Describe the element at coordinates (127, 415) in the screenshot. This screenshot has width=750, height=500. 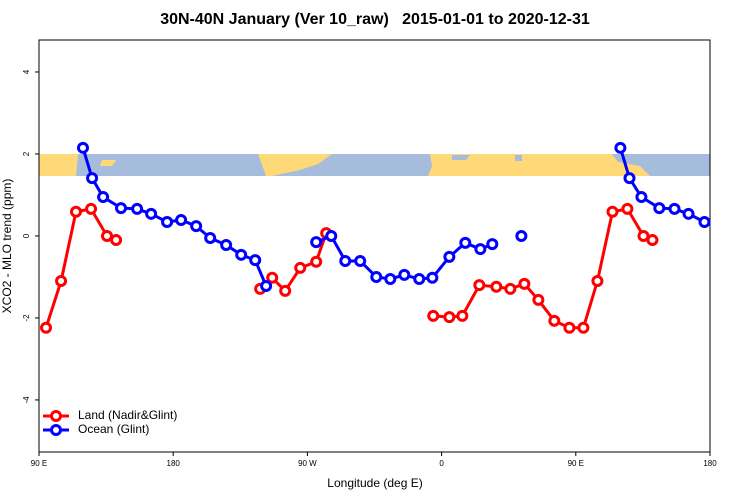
I see `legend-label: Land (Nadir&Glint)` at that location.